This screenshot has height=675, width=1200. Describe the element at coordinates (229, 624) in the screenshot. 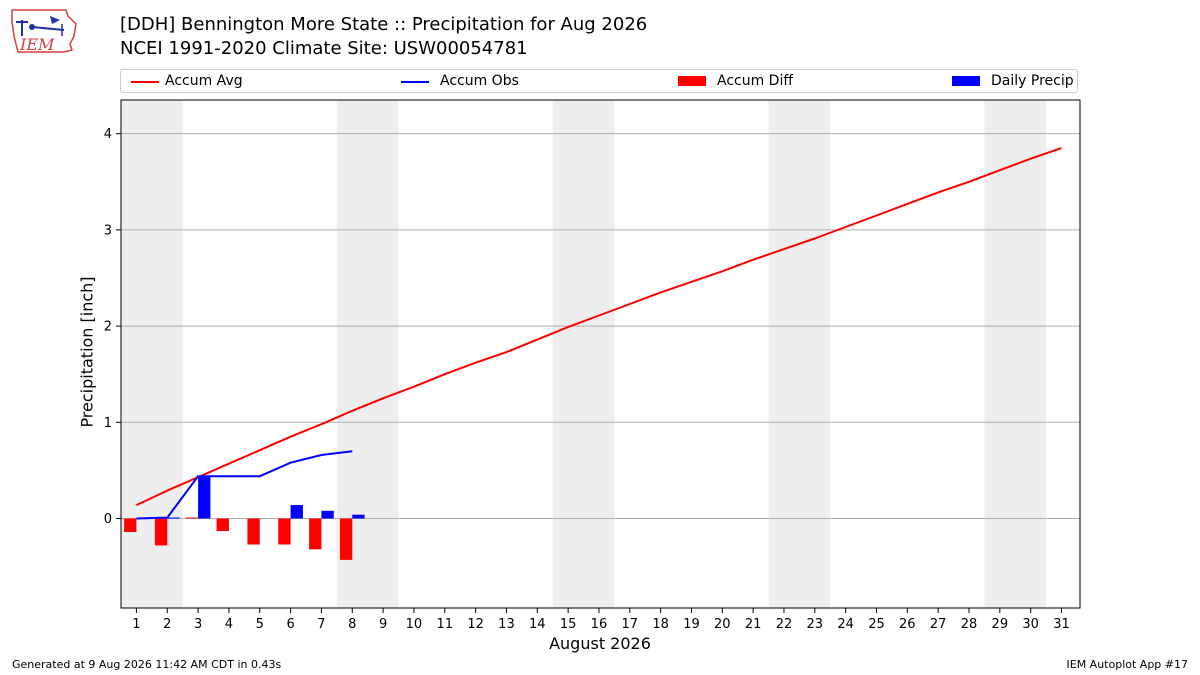

I see `x-tick-label: 4` at that location.